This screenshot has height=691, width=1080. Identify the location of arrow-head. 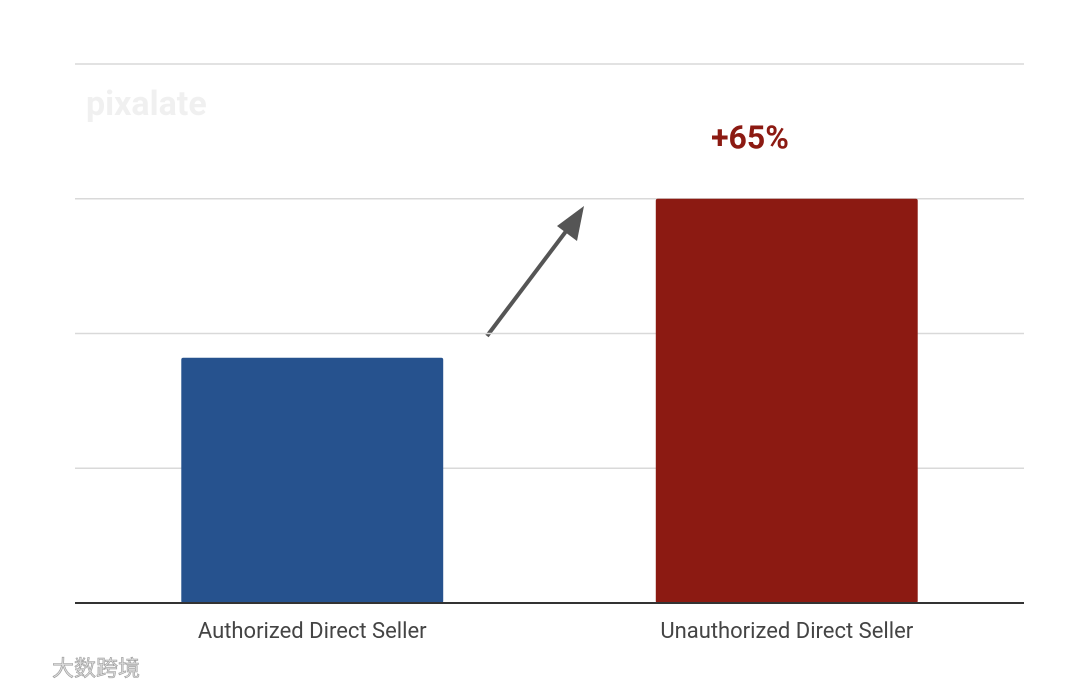
(570, 223).